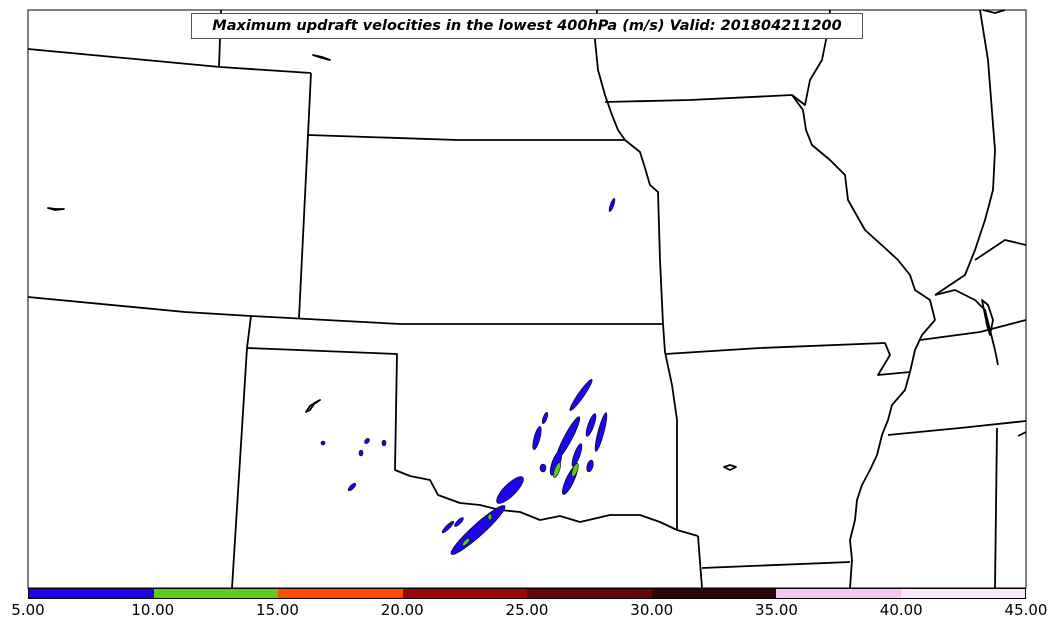 The width and height of the screenshot is (1060, 633). I want to click on border-ohio-river, so click(966, 327).